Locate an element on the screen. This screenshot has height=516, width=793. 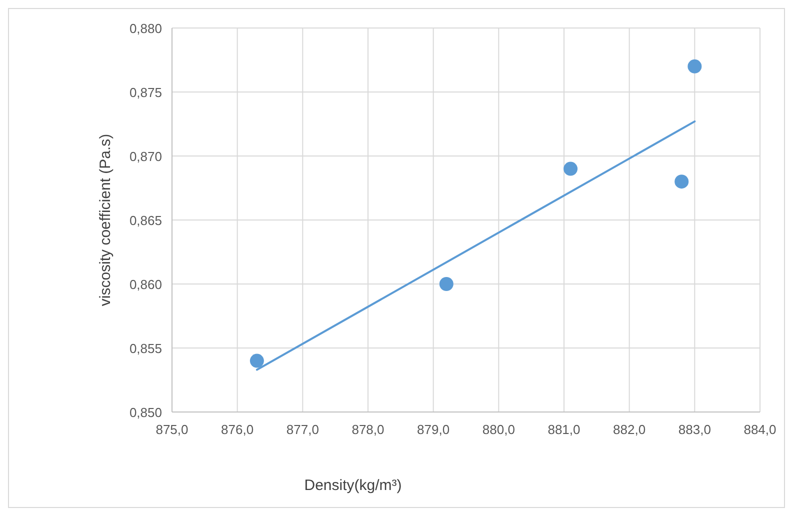
y-axis-title: viscosity coefficient (Pa.s) is located at coordinates (105, 220).